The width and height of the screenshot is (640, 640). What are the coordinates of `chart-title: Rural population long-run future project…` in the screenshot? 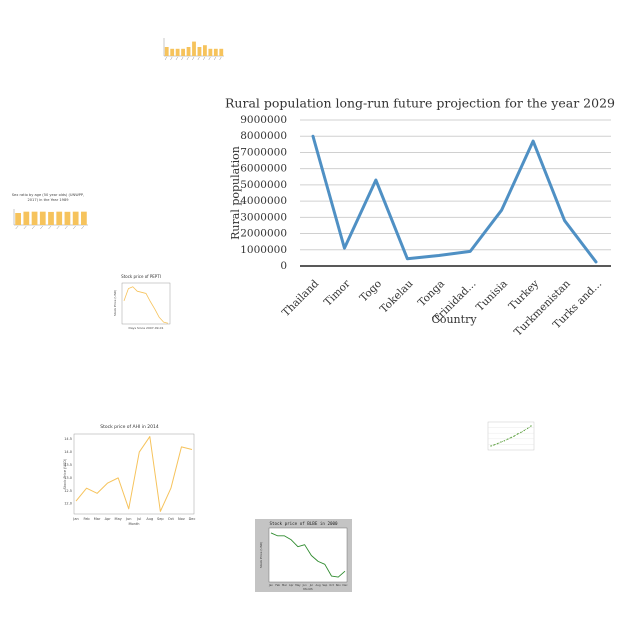 It's located at (420, 103).